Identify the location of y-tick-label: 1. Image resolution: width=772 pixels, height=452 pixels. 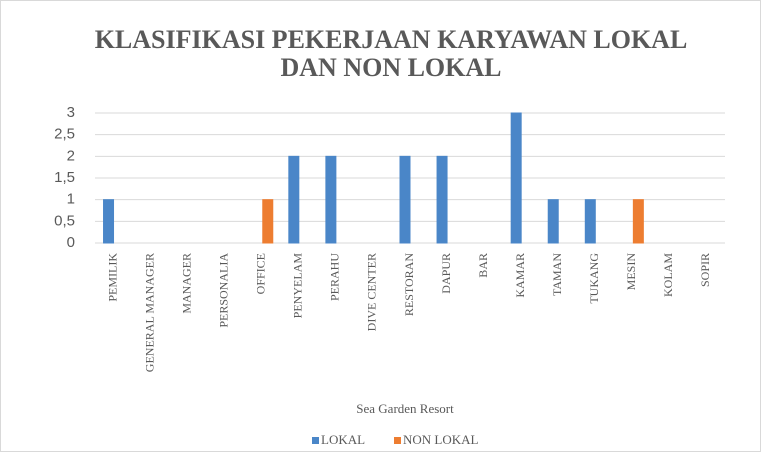
(71, 199).